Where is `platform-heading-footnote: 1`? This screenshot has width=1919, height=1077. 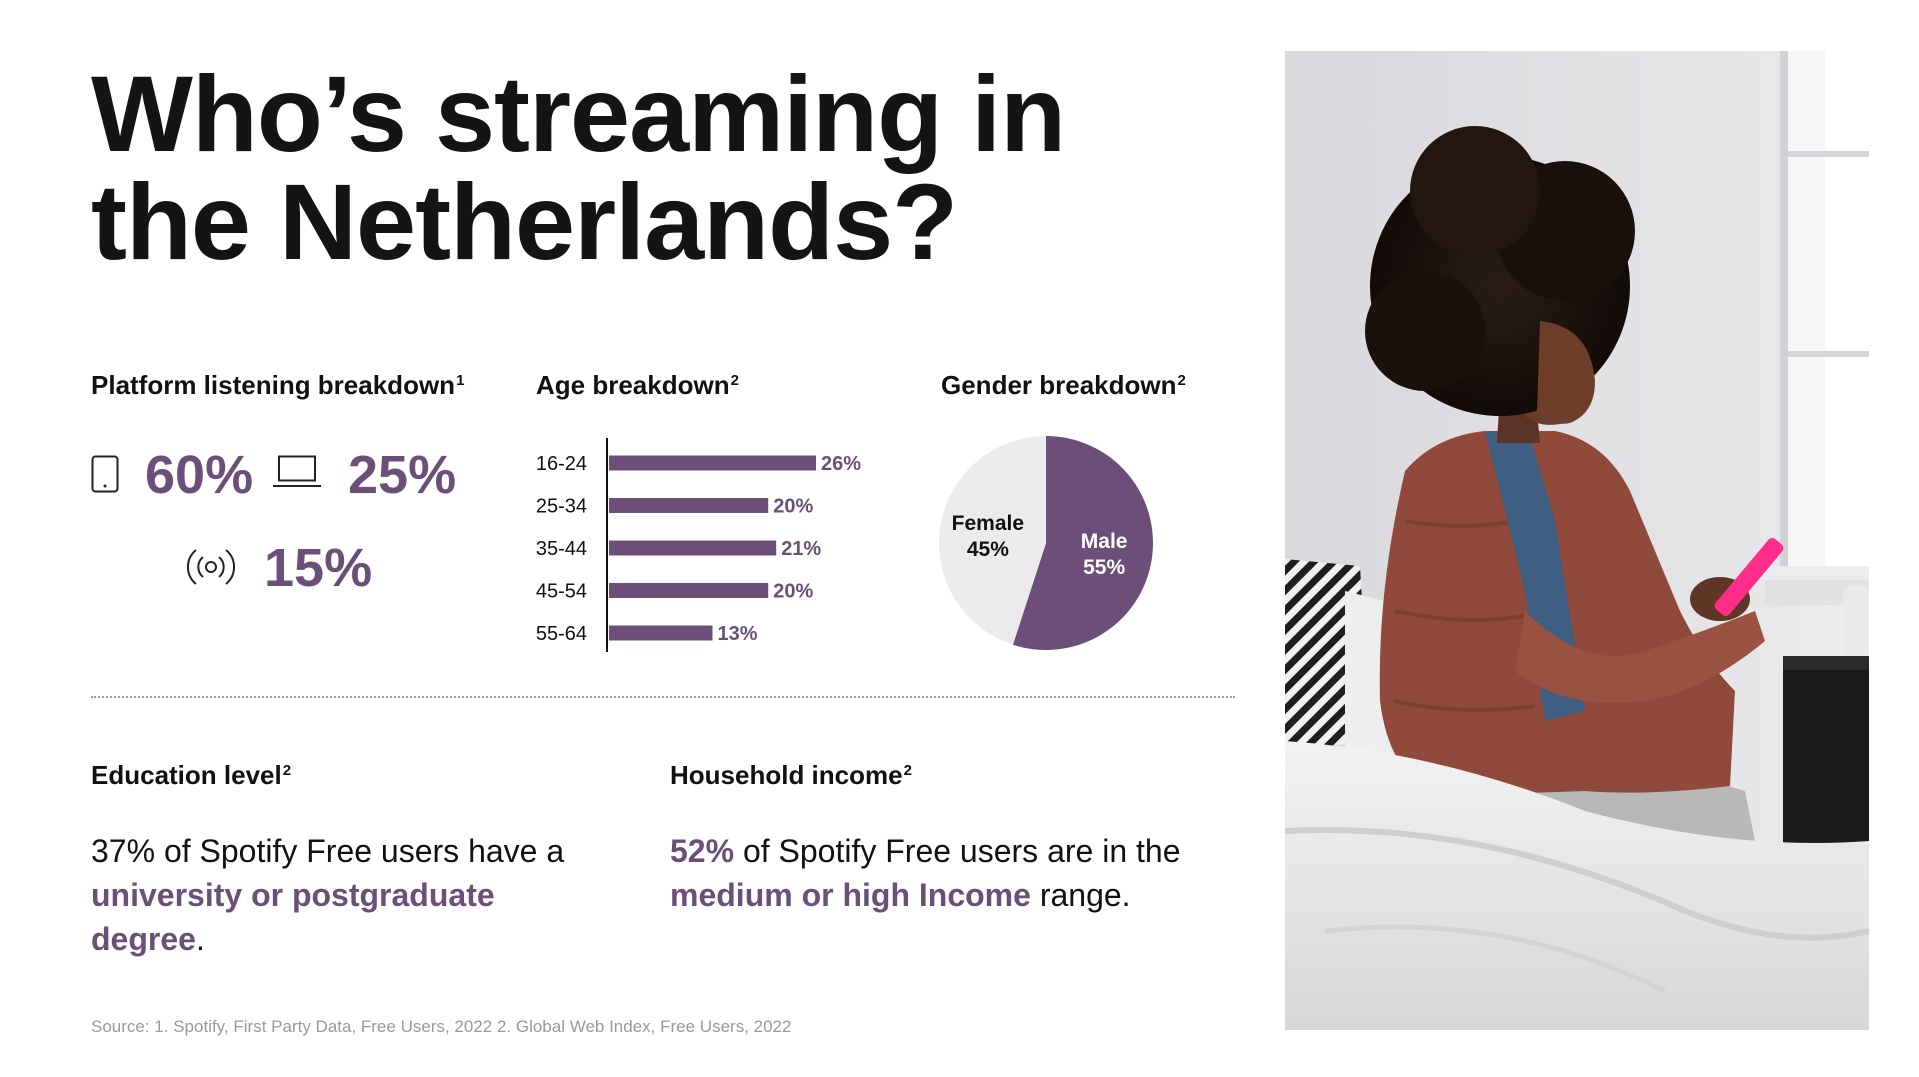 platform-heading-footnote: 1 is located at coordinates (460, 380).